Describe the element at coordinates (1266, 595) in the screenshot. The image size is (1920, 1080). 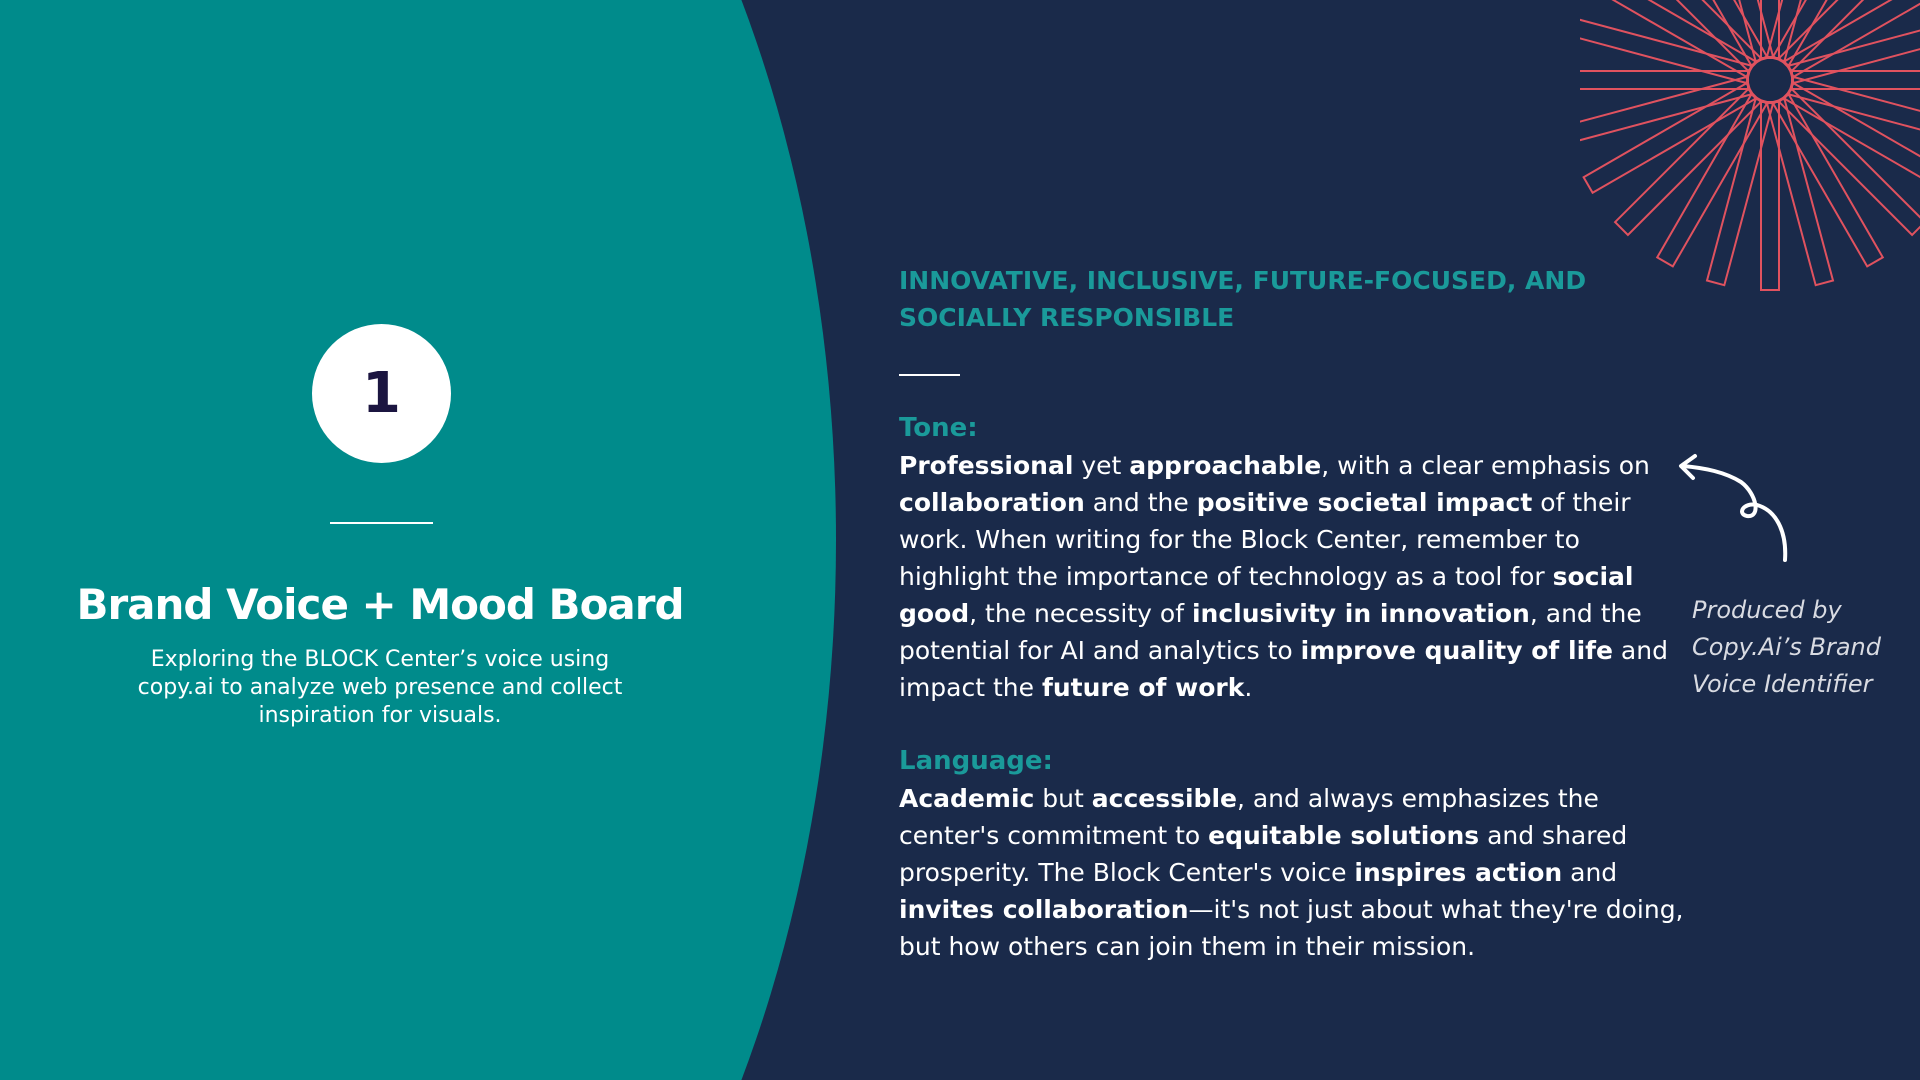
I see `emphasis-text: social good` at that location.